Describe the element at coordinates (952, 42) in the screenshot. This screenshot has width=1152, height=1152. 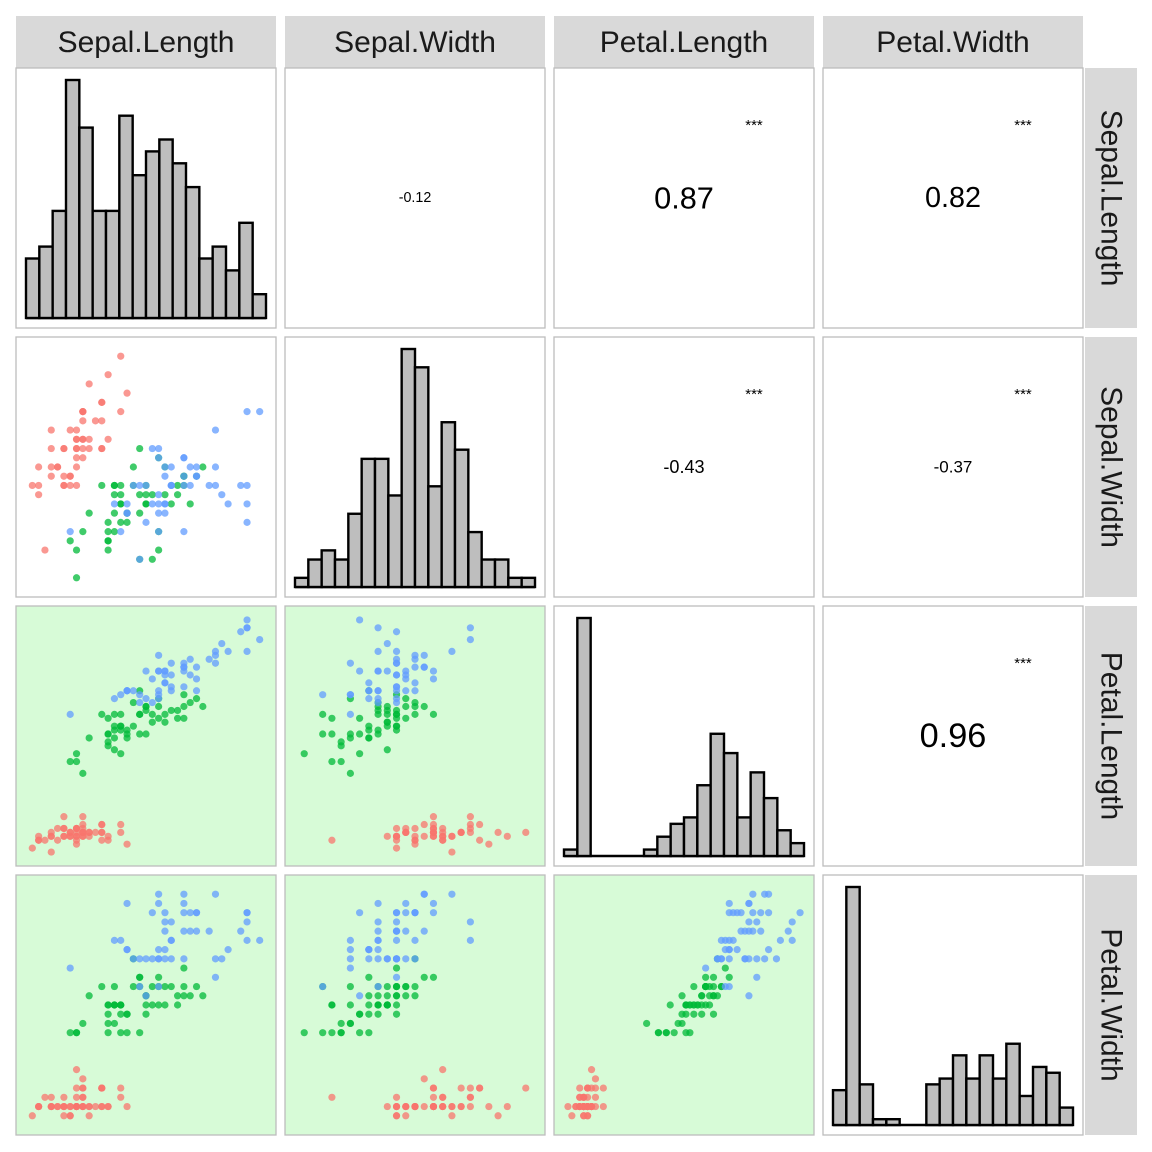
I see `column-strip-label: Petal.Width` at that location.